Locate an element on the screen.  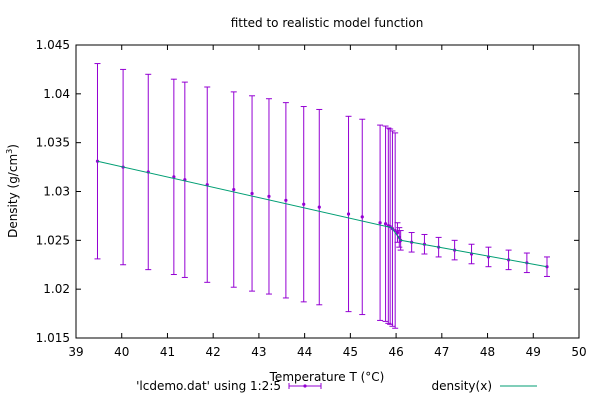
y-axis-label-end: ) is located at coordinates (13, 146).